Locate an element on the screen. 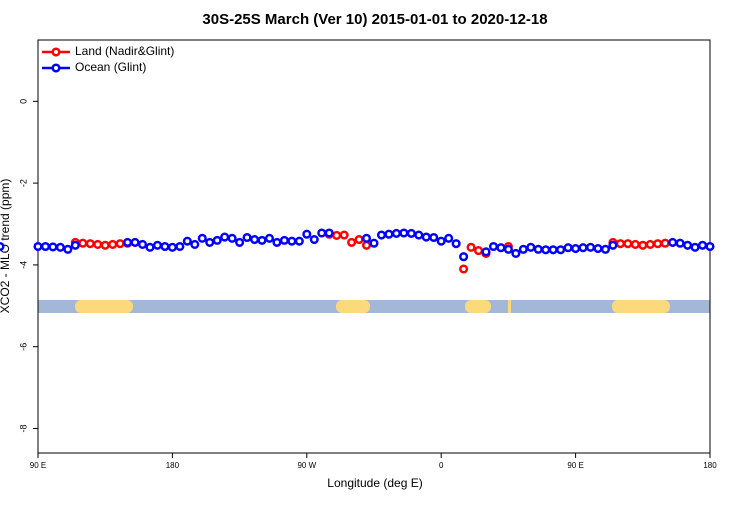 This screenshot has height=505, width=750. y-tick-label: -2 is located at coordinates (23, 183).